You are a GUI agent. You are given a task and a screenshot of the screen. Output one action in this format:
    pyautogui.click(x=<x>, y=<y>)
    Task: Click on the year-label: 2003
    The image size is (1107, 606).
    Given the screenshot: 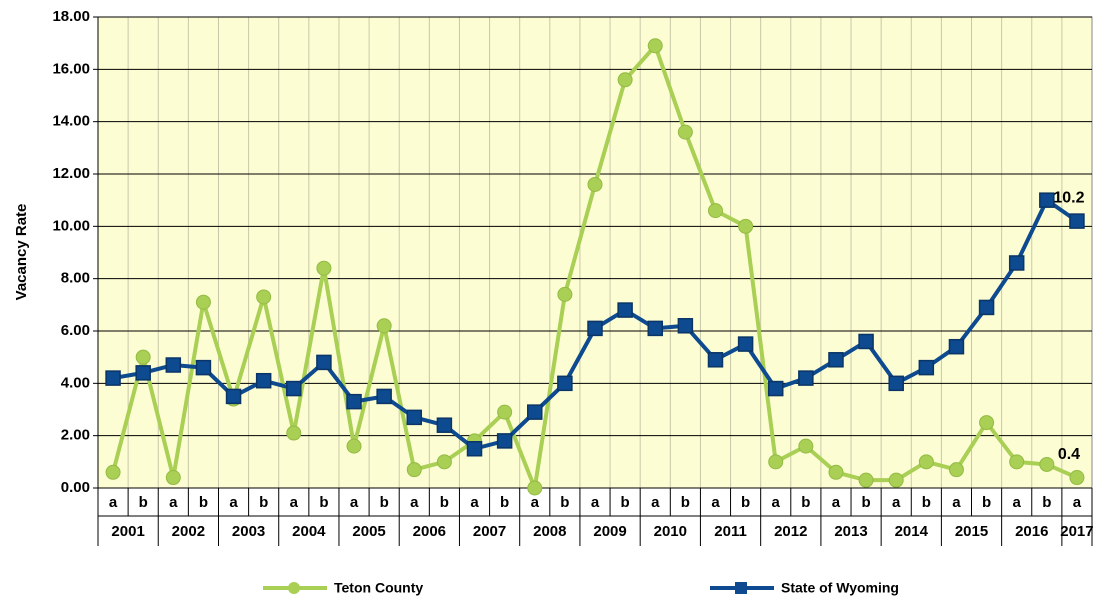 What is the action you would take?
    pyautogui.click(x=248, y=531)
    